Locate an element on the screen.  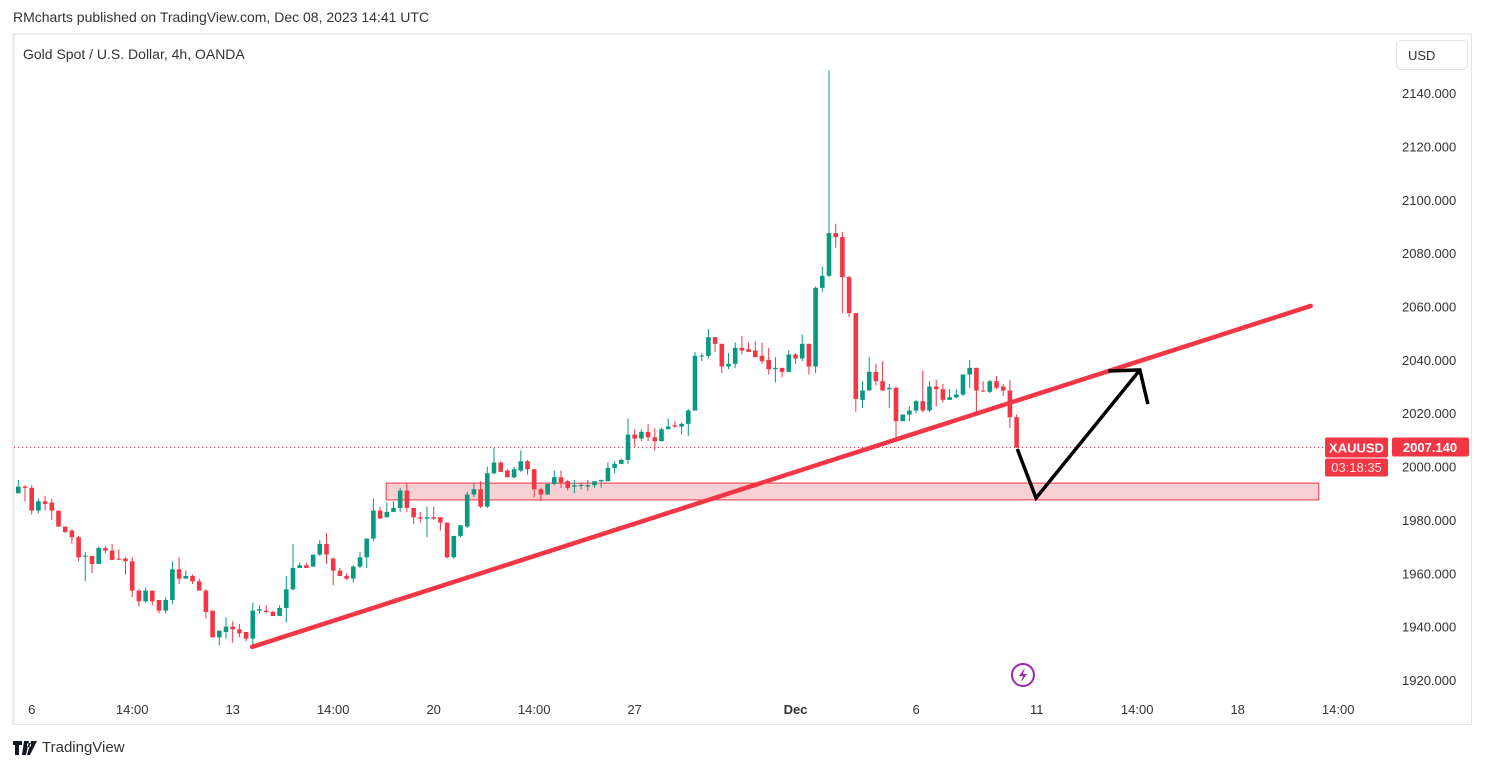
currency-button: USD is located at coordinates (1432, 55).